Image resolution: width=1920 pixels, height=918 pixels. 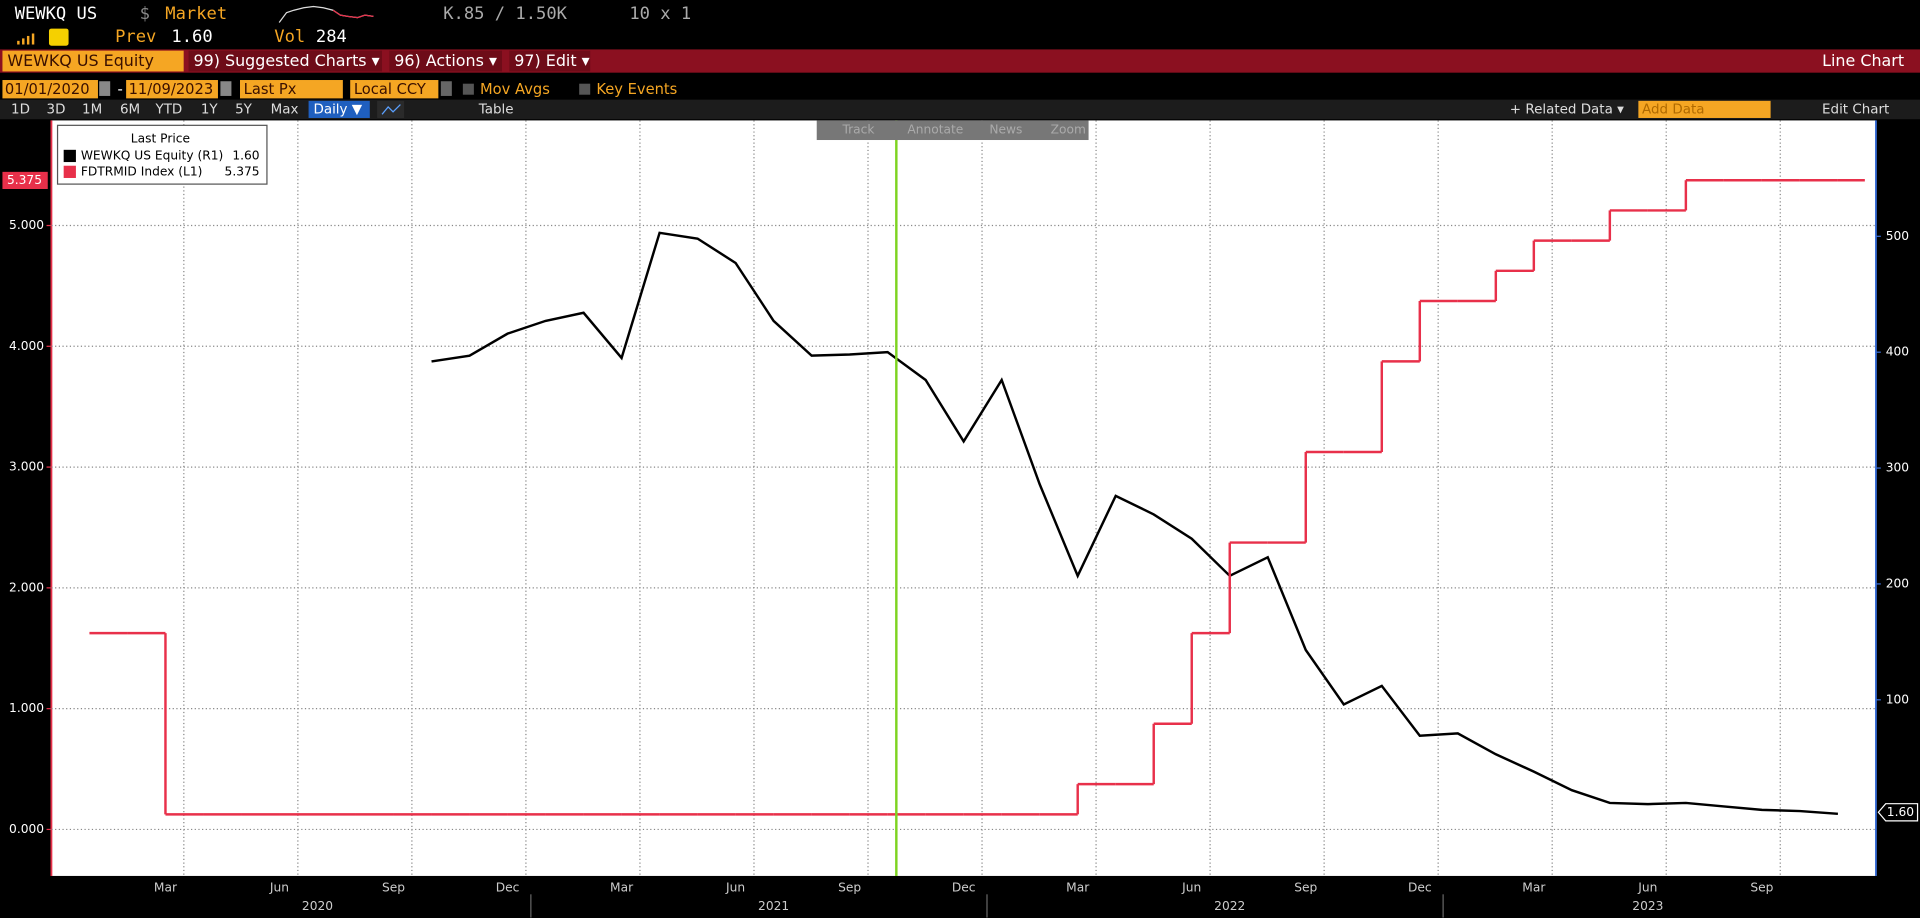 What do you see at coordinates (92, 109) in the screenshot?
I see `period-button: 1M` at bounding box center [92, 109].